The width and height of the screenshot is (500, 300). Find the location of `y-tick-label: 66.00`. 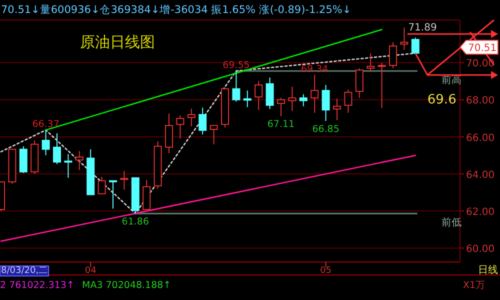

y-tick-label: 66.00 is located at coordinates (480, 138).